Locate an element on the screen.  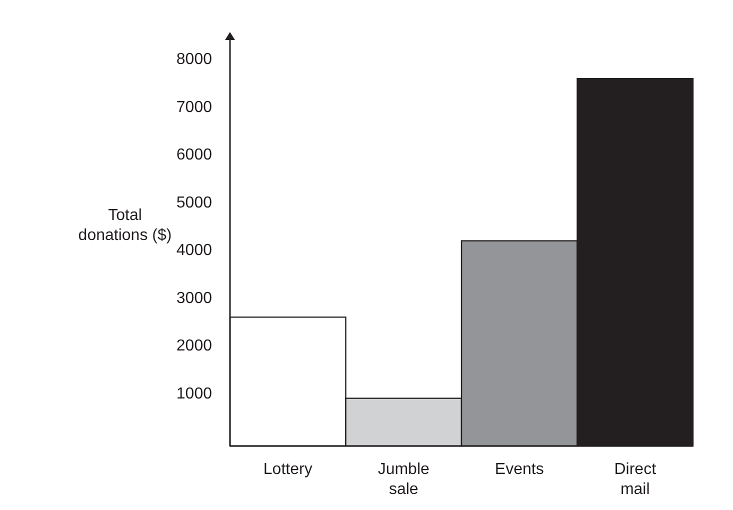
x-tick-label: Direct mail is located at coordinates (635, 479).